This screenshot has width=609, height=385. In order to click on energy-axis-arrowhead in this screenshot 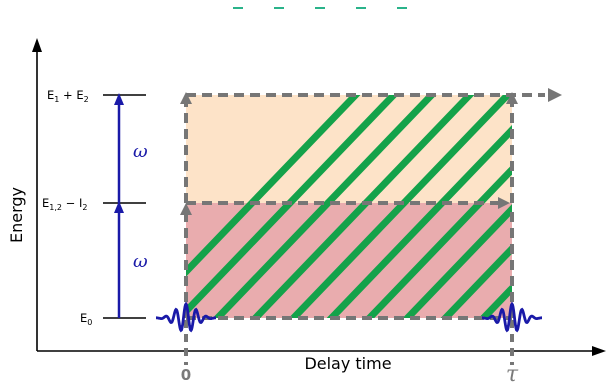, I will do `click(37, 45)`.